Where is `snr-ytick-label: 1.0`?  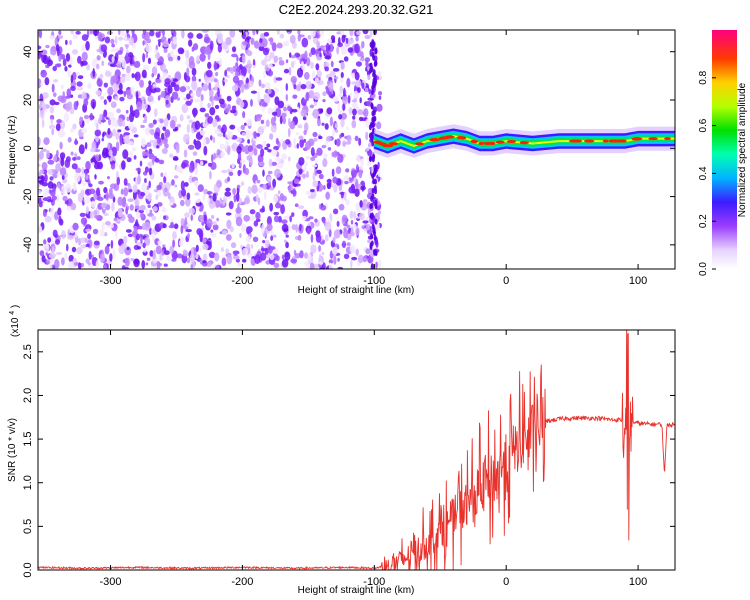
snr-ytick-label: 1.0 is located at coordinates (28, 482).